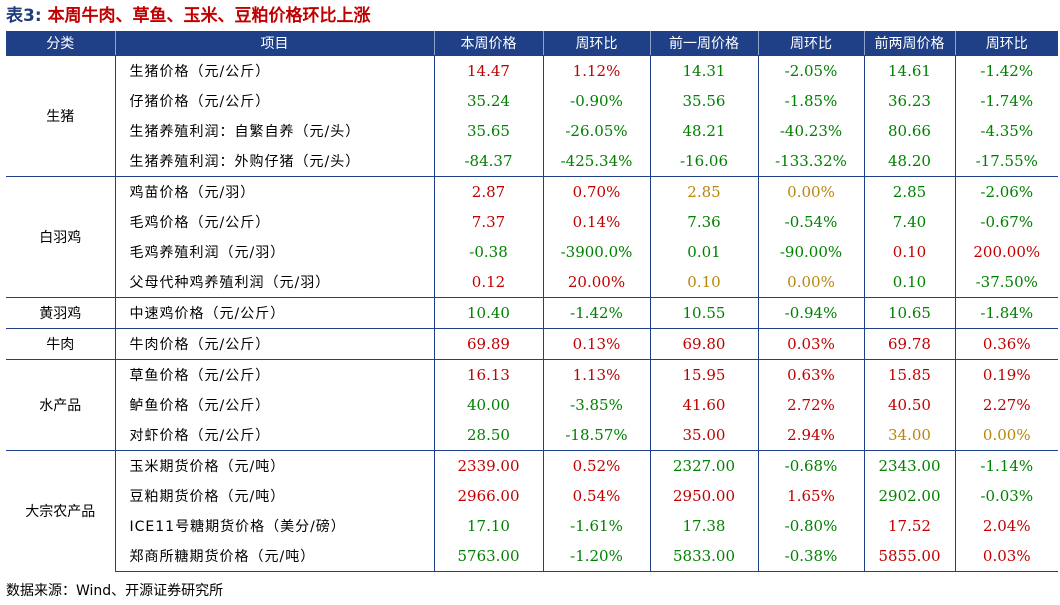 The image size is (1060, 605). What do you see at coordinates (61, 313) in the screenshot?
I see `category-cell: 黄羽鸡` at bounding box center [61, 313].